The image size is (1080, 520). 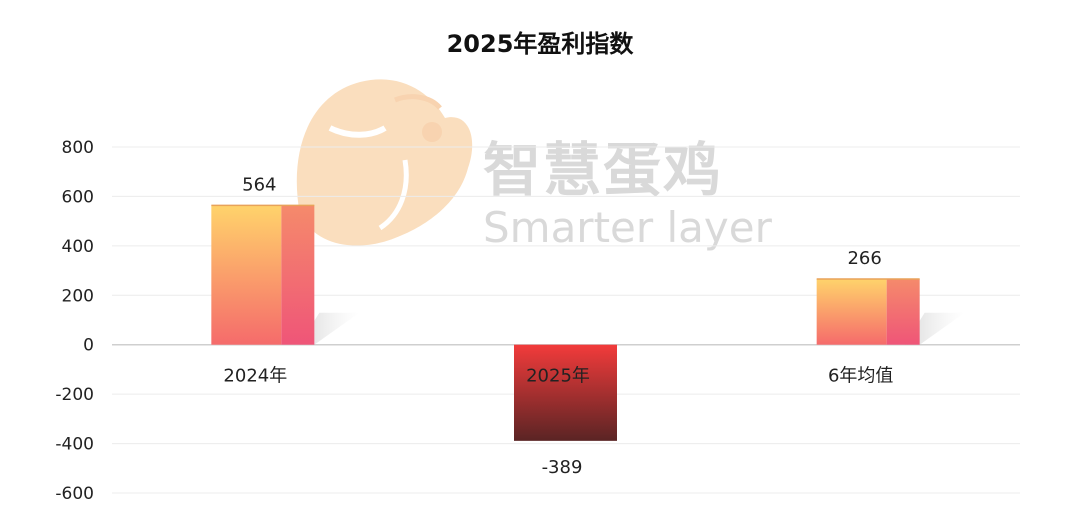 I want to click on category-labels: 2024年 2025年 6年均值, so click(x=558, y=376).